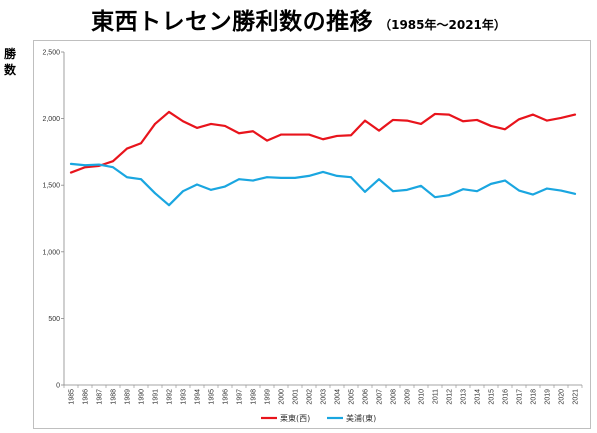  What do you see at coordinates (576, 397) in the screenshot?
I see `x-tick-label: 2021` at bounding box center [576, 397].